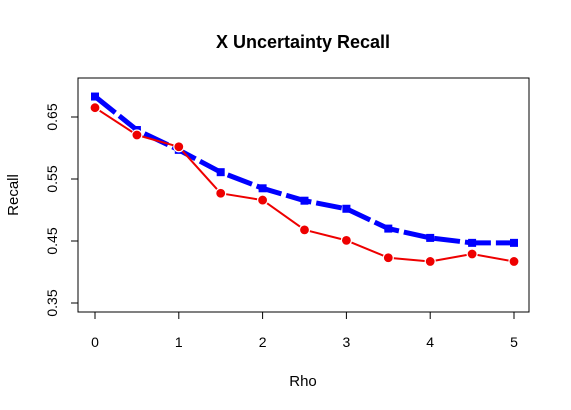 The image size is (571, 410). I want to click on x-tick-label: 4, so click(430, 342).